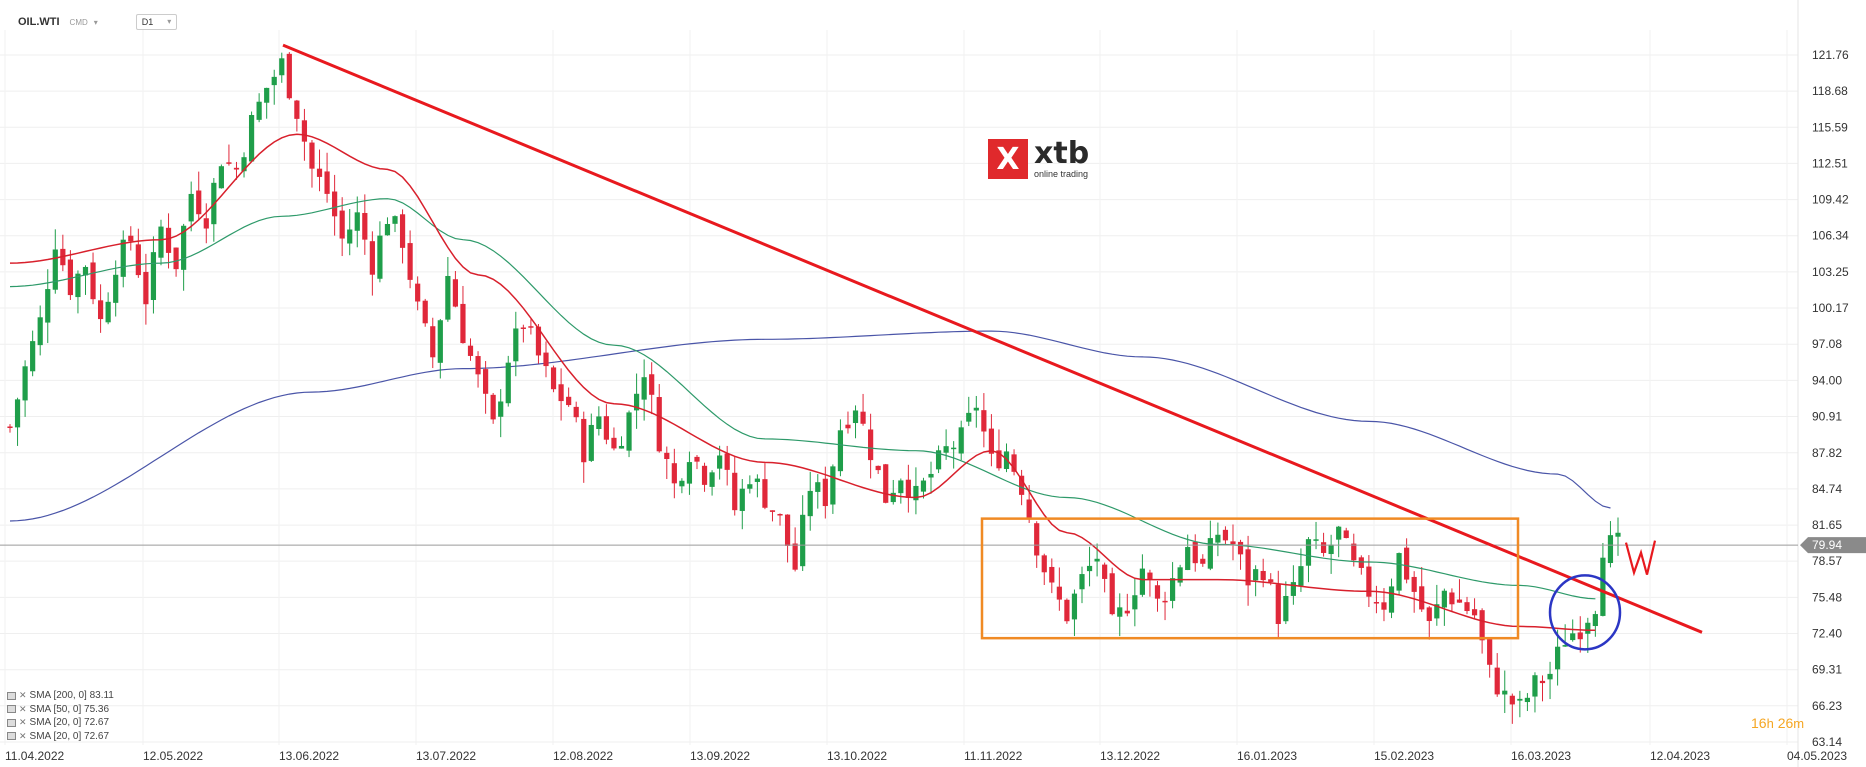  What do you see at coordinates (1130, 756) in the screenshot?
I see `x-tick-label: 13.12.2022` at bounding box center [1130, 756].